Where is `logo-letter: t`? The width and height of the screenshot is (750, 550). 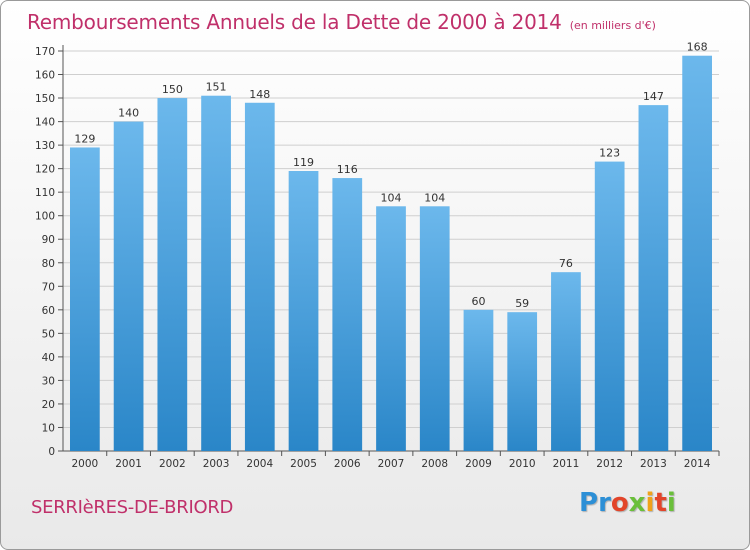
logo-letter: t is located at coordinates (660, 503).